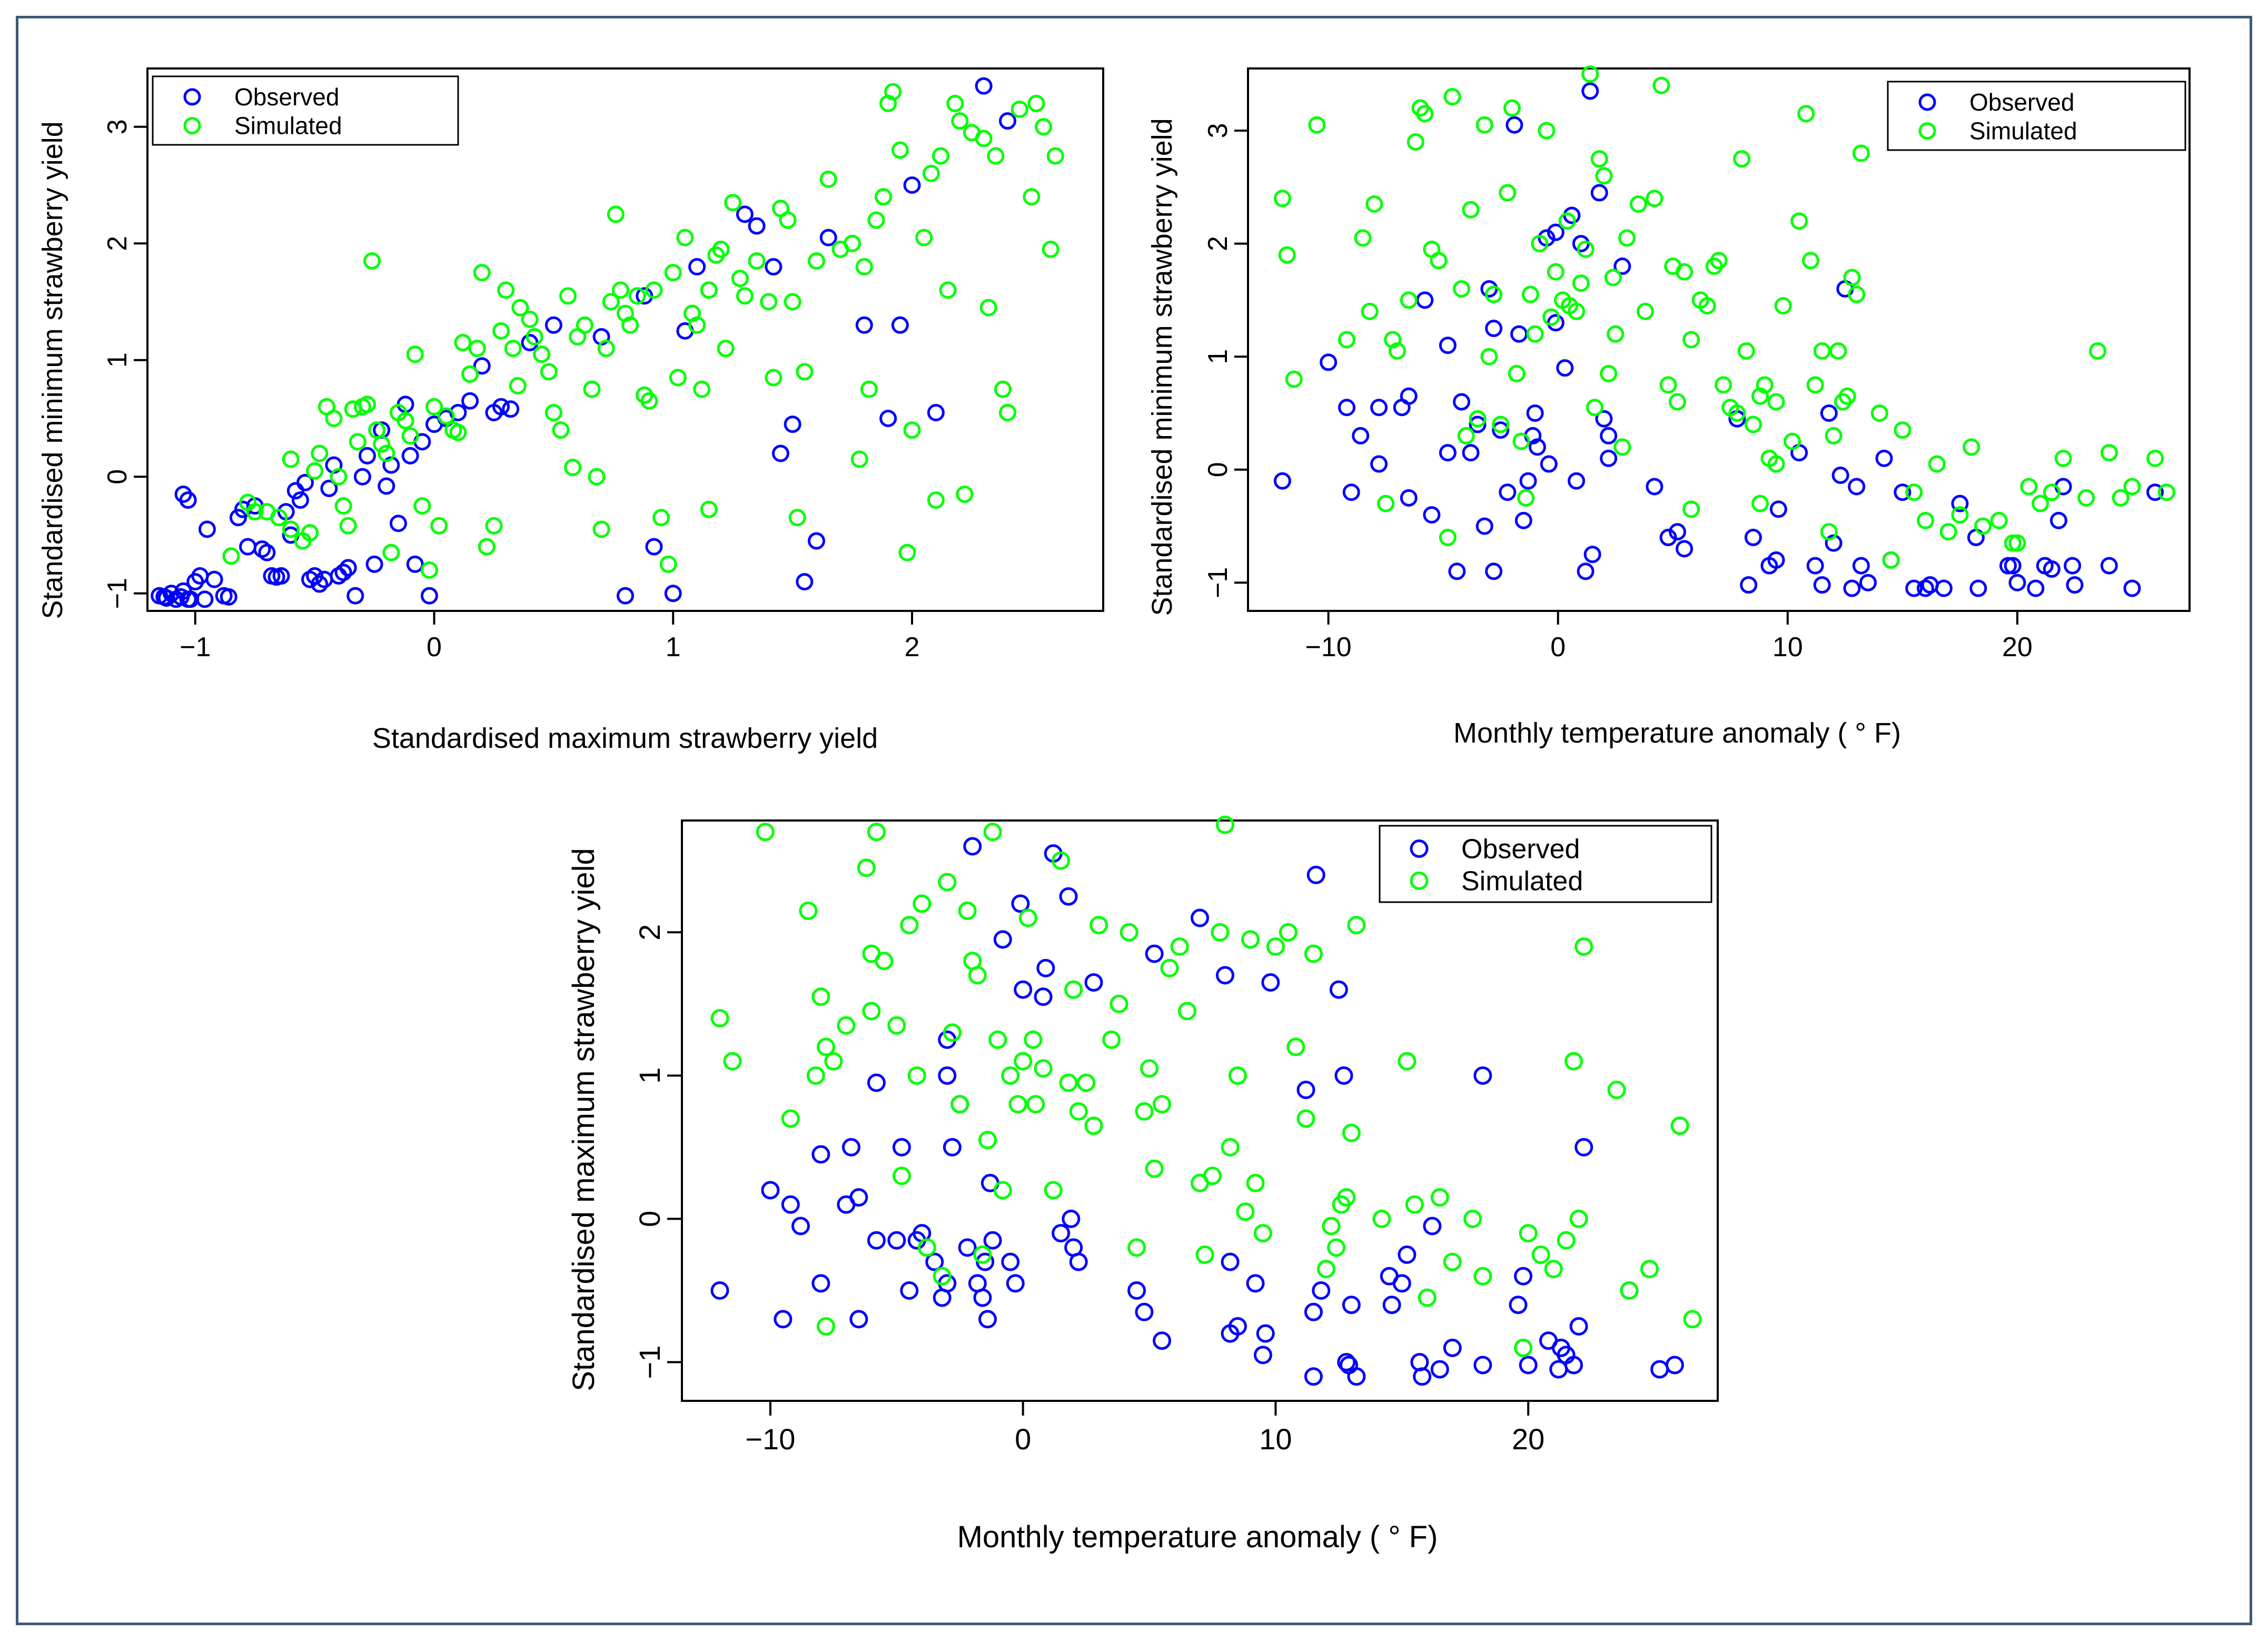 This screenshot has height=1641, width=2268. I want to click on chart3-xlabel: Monthly temperature anomaly ( ° F), so click(1197, 1537).